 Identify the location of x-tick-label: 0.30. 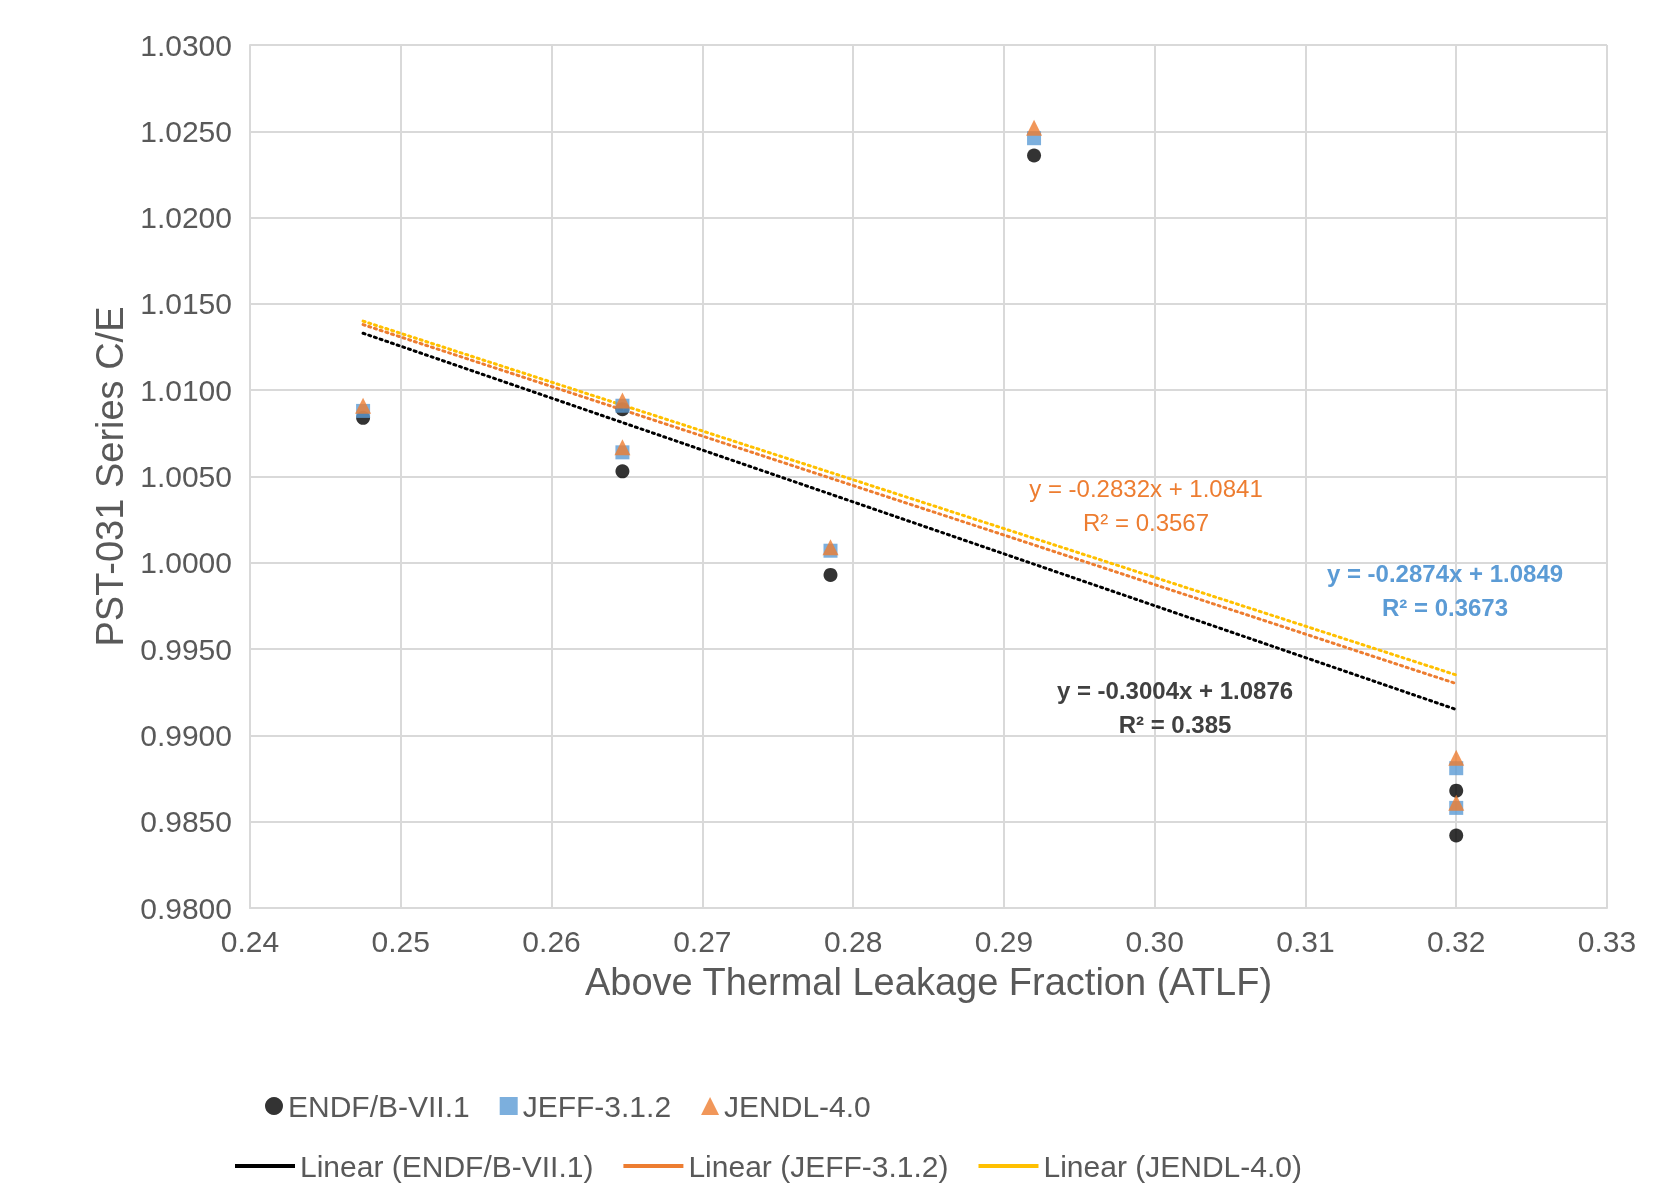
(1154, 941).